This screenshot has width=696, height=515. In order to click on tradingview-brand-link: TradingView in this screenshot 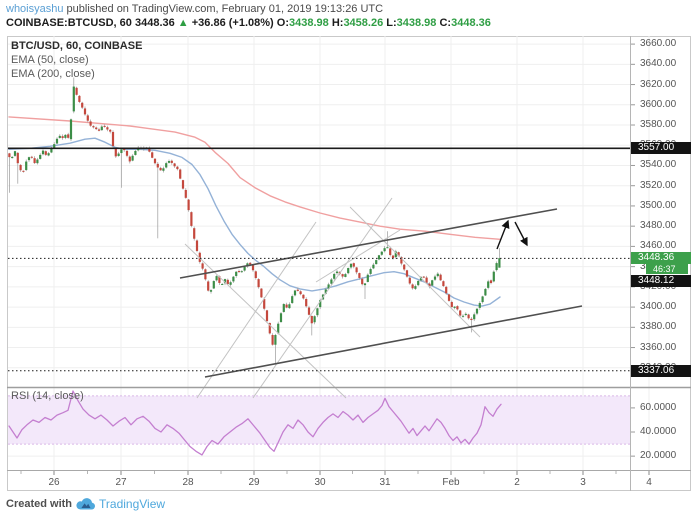, I will do `click(132, 504)`.